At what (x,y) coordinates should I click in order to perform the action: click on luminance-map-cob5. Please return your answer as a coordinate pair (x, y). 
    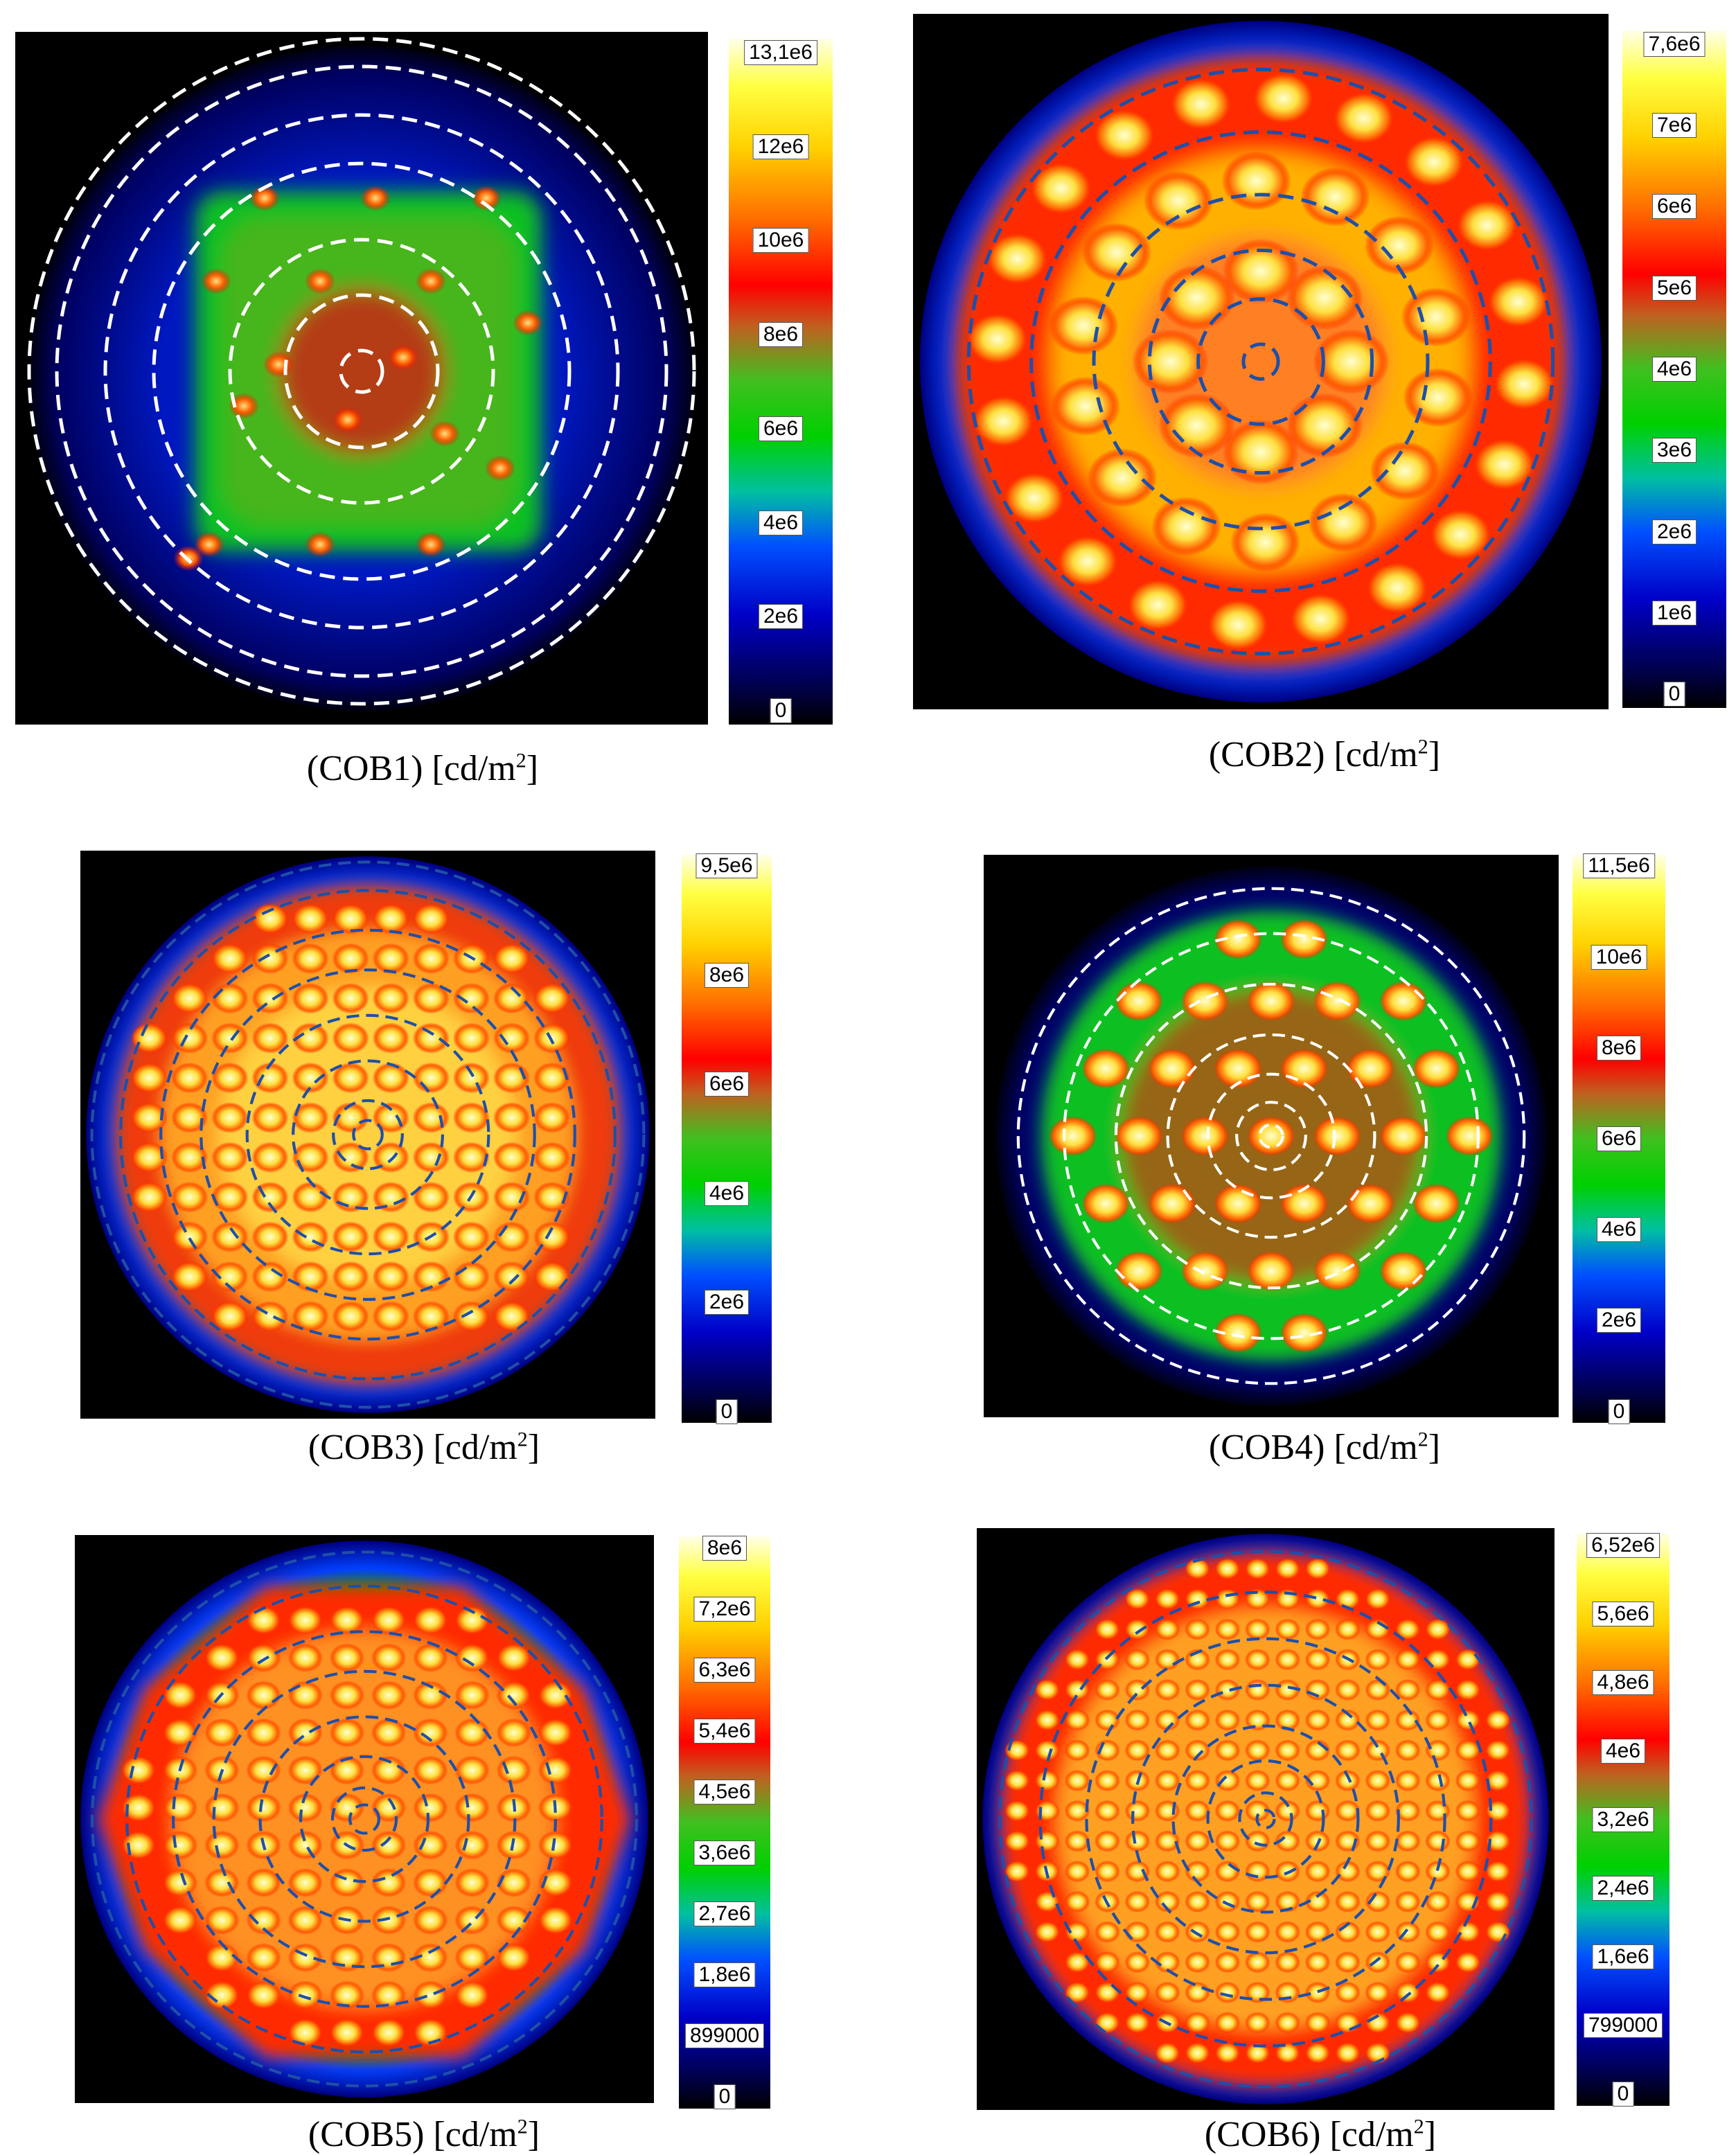
    Looking at the image, I should click on (365, 1819).